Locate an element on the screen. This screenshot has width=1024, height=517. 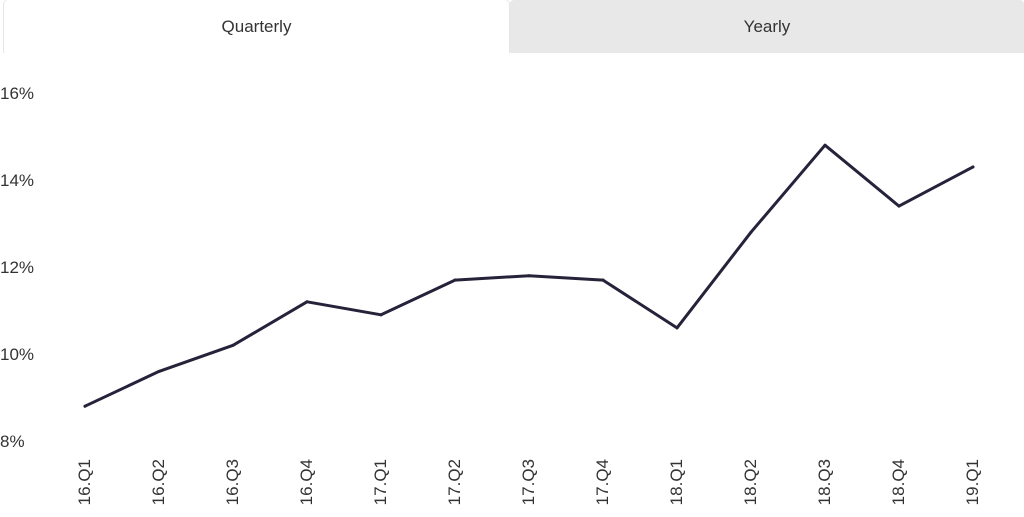
y-tick-label: 12% is located at coordinates (17, 267).